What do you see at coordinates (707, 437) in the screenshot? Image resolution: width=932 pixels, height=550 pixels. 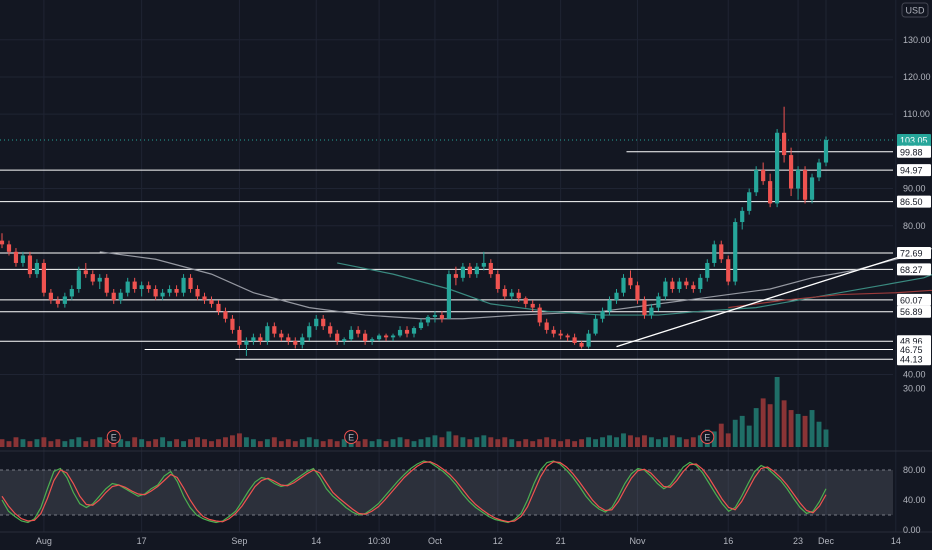 I see `earnings-marker: E` at bounding box center [707, 437].